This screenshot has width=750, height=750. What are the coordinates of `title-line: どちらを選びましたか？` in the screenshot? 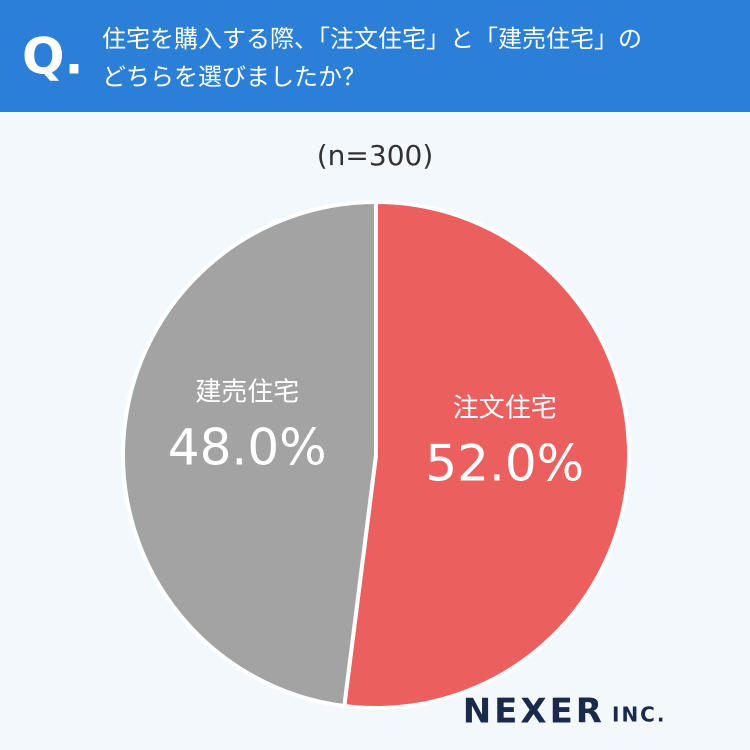 It's located at (234, 77).